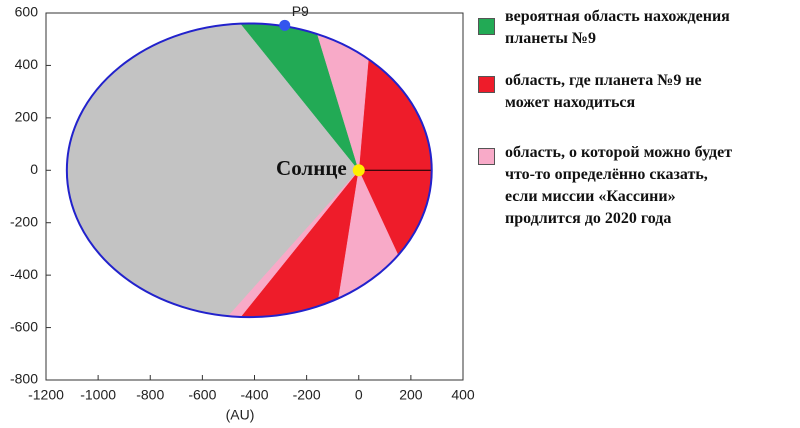 The height and width of the screenshot is (428, 800). Describe the element at coordinates (617, 27) in the screenshot. I see `legend-entry: вероятная область нахождения планеты №9` at that location.